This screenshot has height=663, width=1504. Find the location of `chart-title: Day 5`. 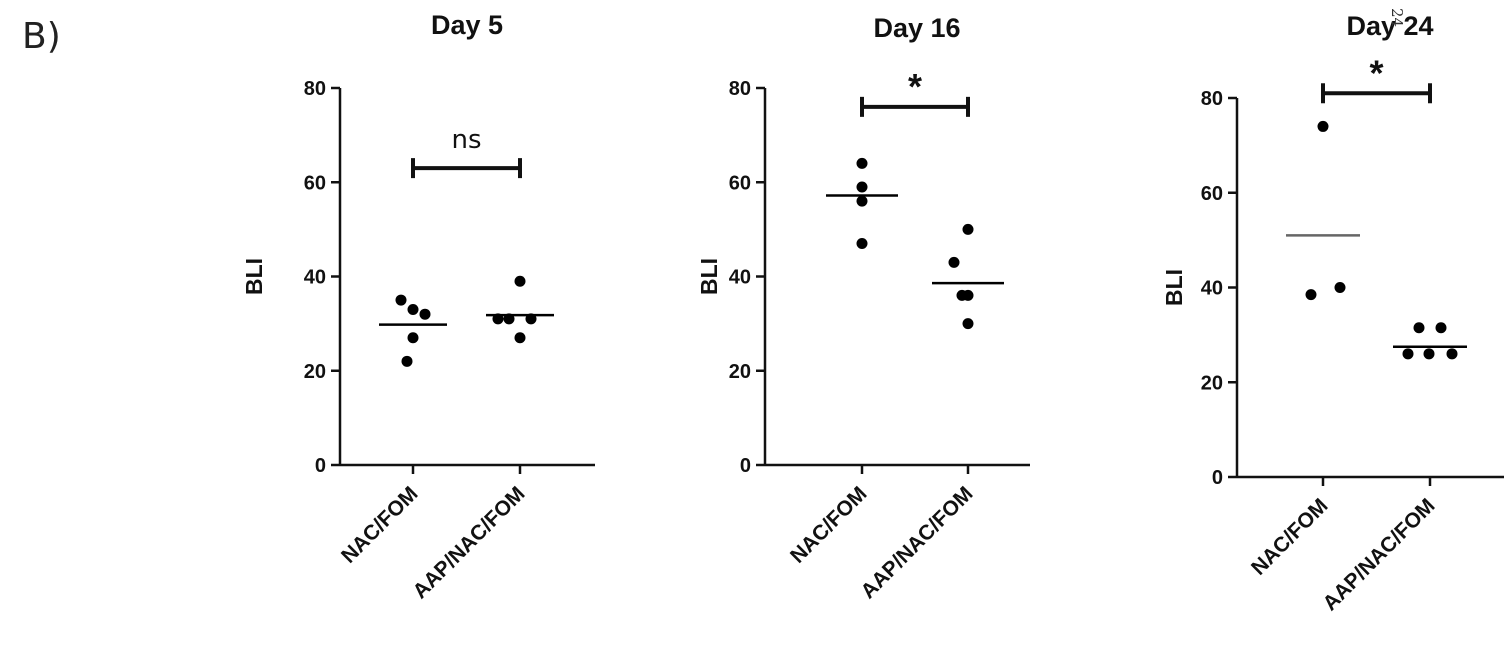

chart-title: Day 5 is located at coordinates (467, 25).